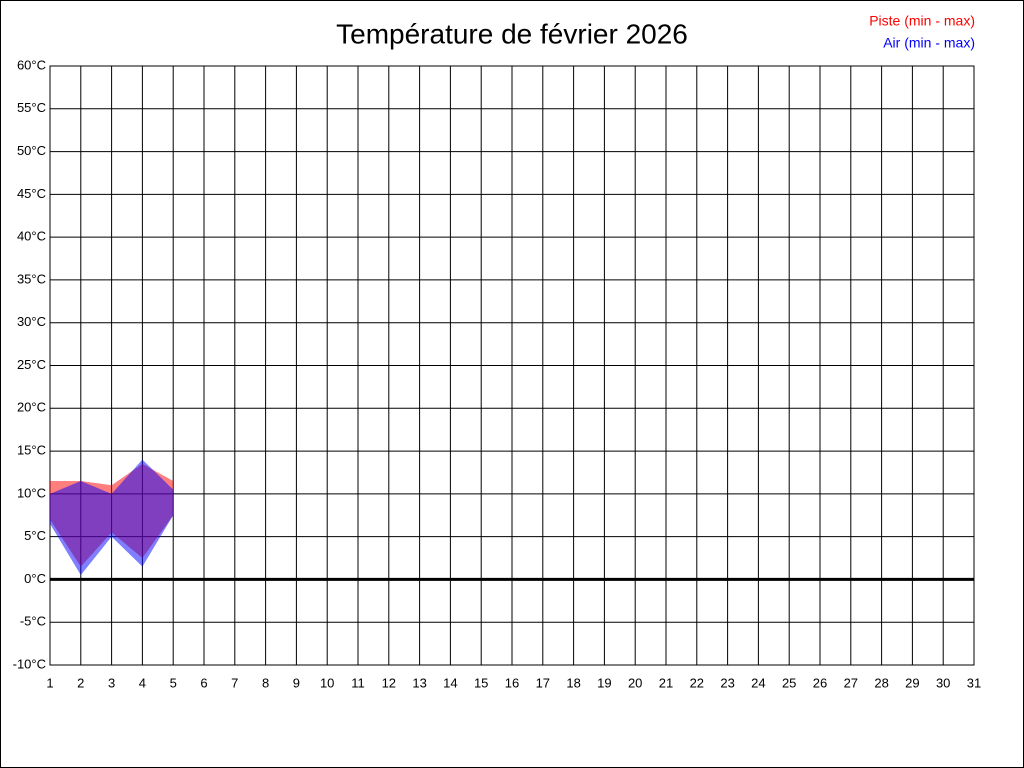  I want to click on x-tick-label: 6, so click(203, 682).